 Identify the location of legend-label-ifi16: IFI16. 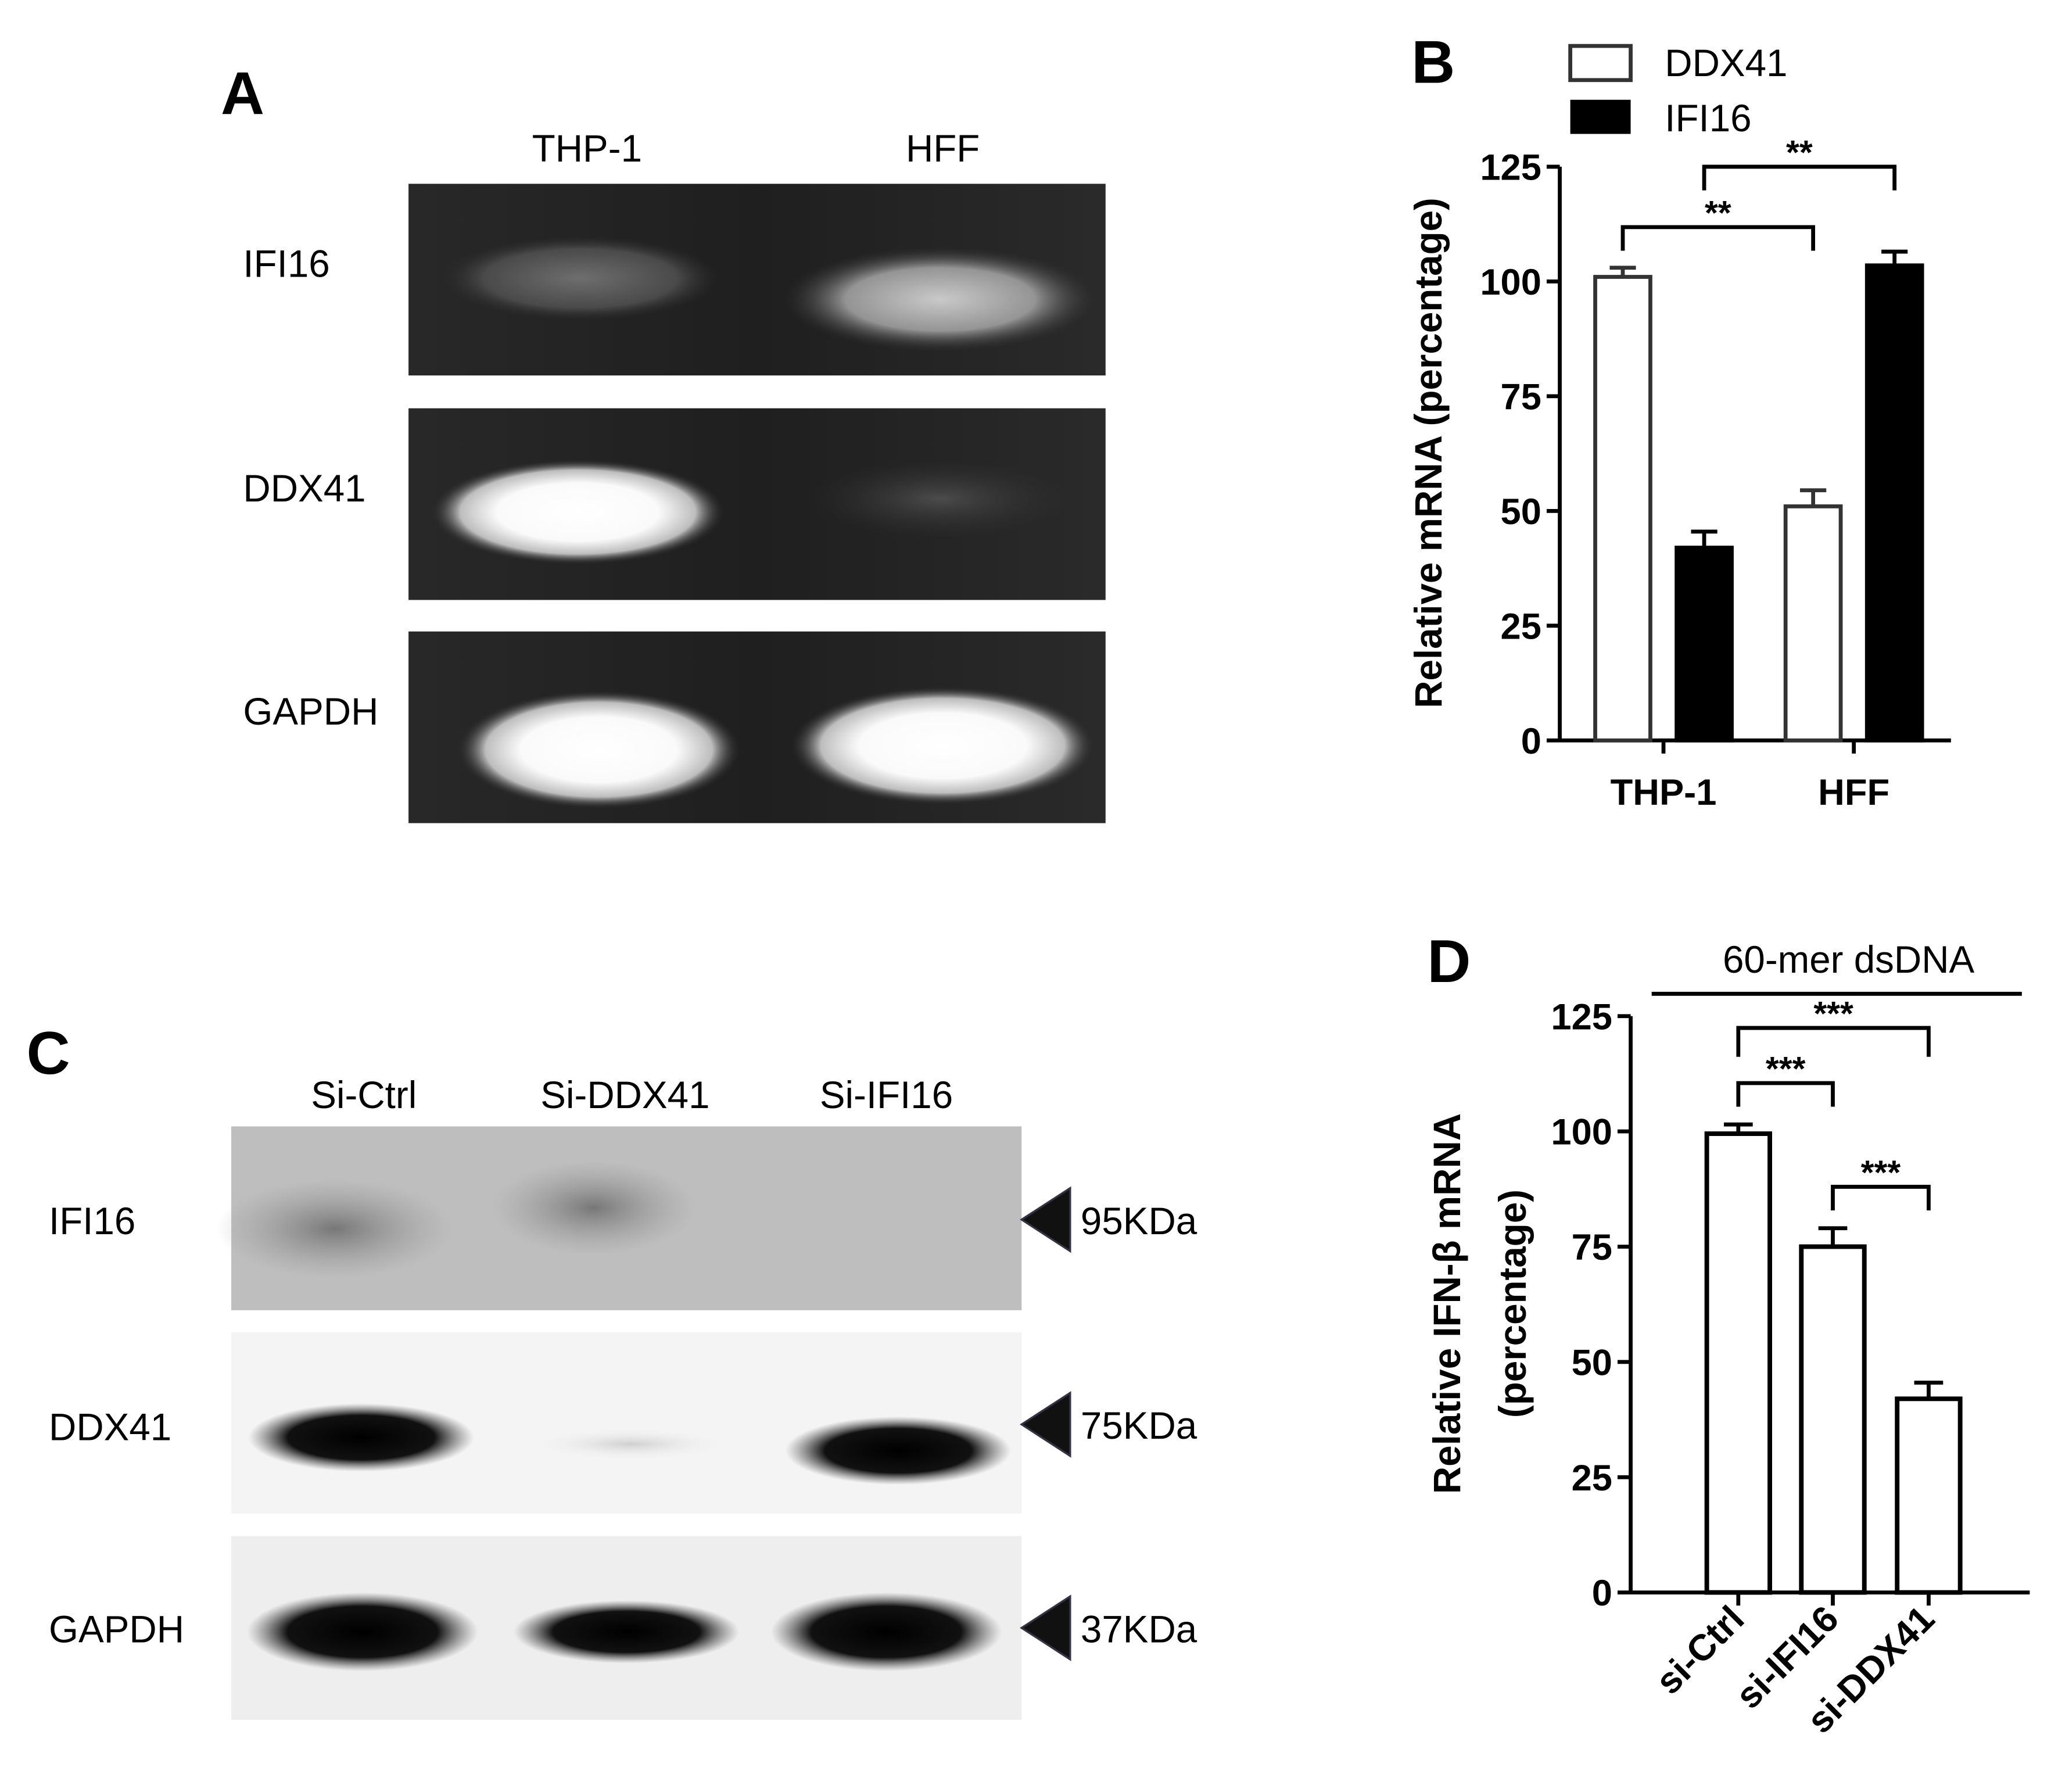
(1708, 118).